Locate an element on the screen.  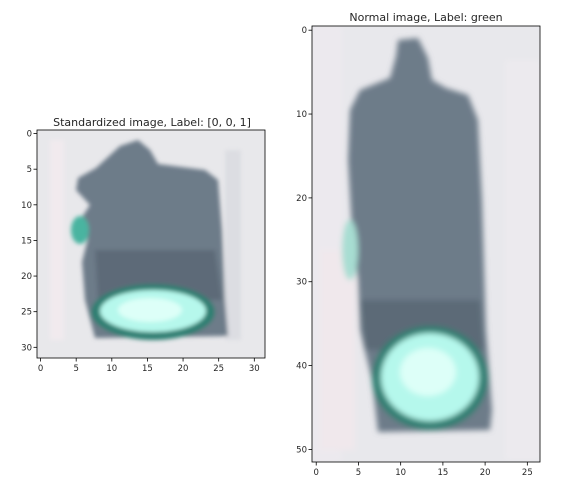
normal-x-tick-label: 15 is located at coordinates (442, 473).